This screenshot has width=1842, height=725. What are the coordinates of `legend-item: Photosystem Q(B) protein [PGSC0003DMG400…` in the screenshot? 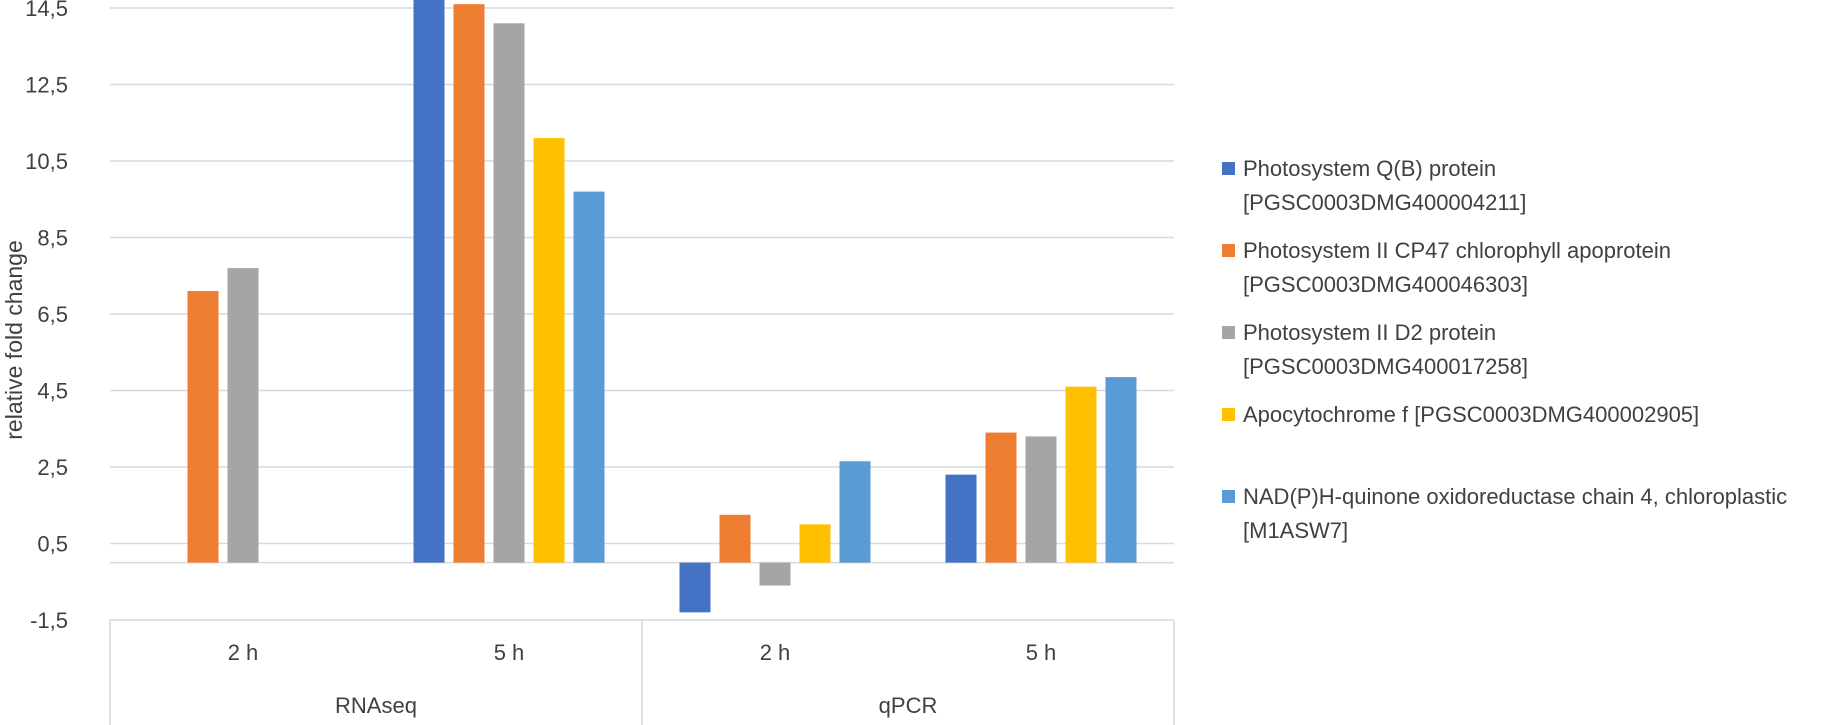 It's located at (1532, 186).